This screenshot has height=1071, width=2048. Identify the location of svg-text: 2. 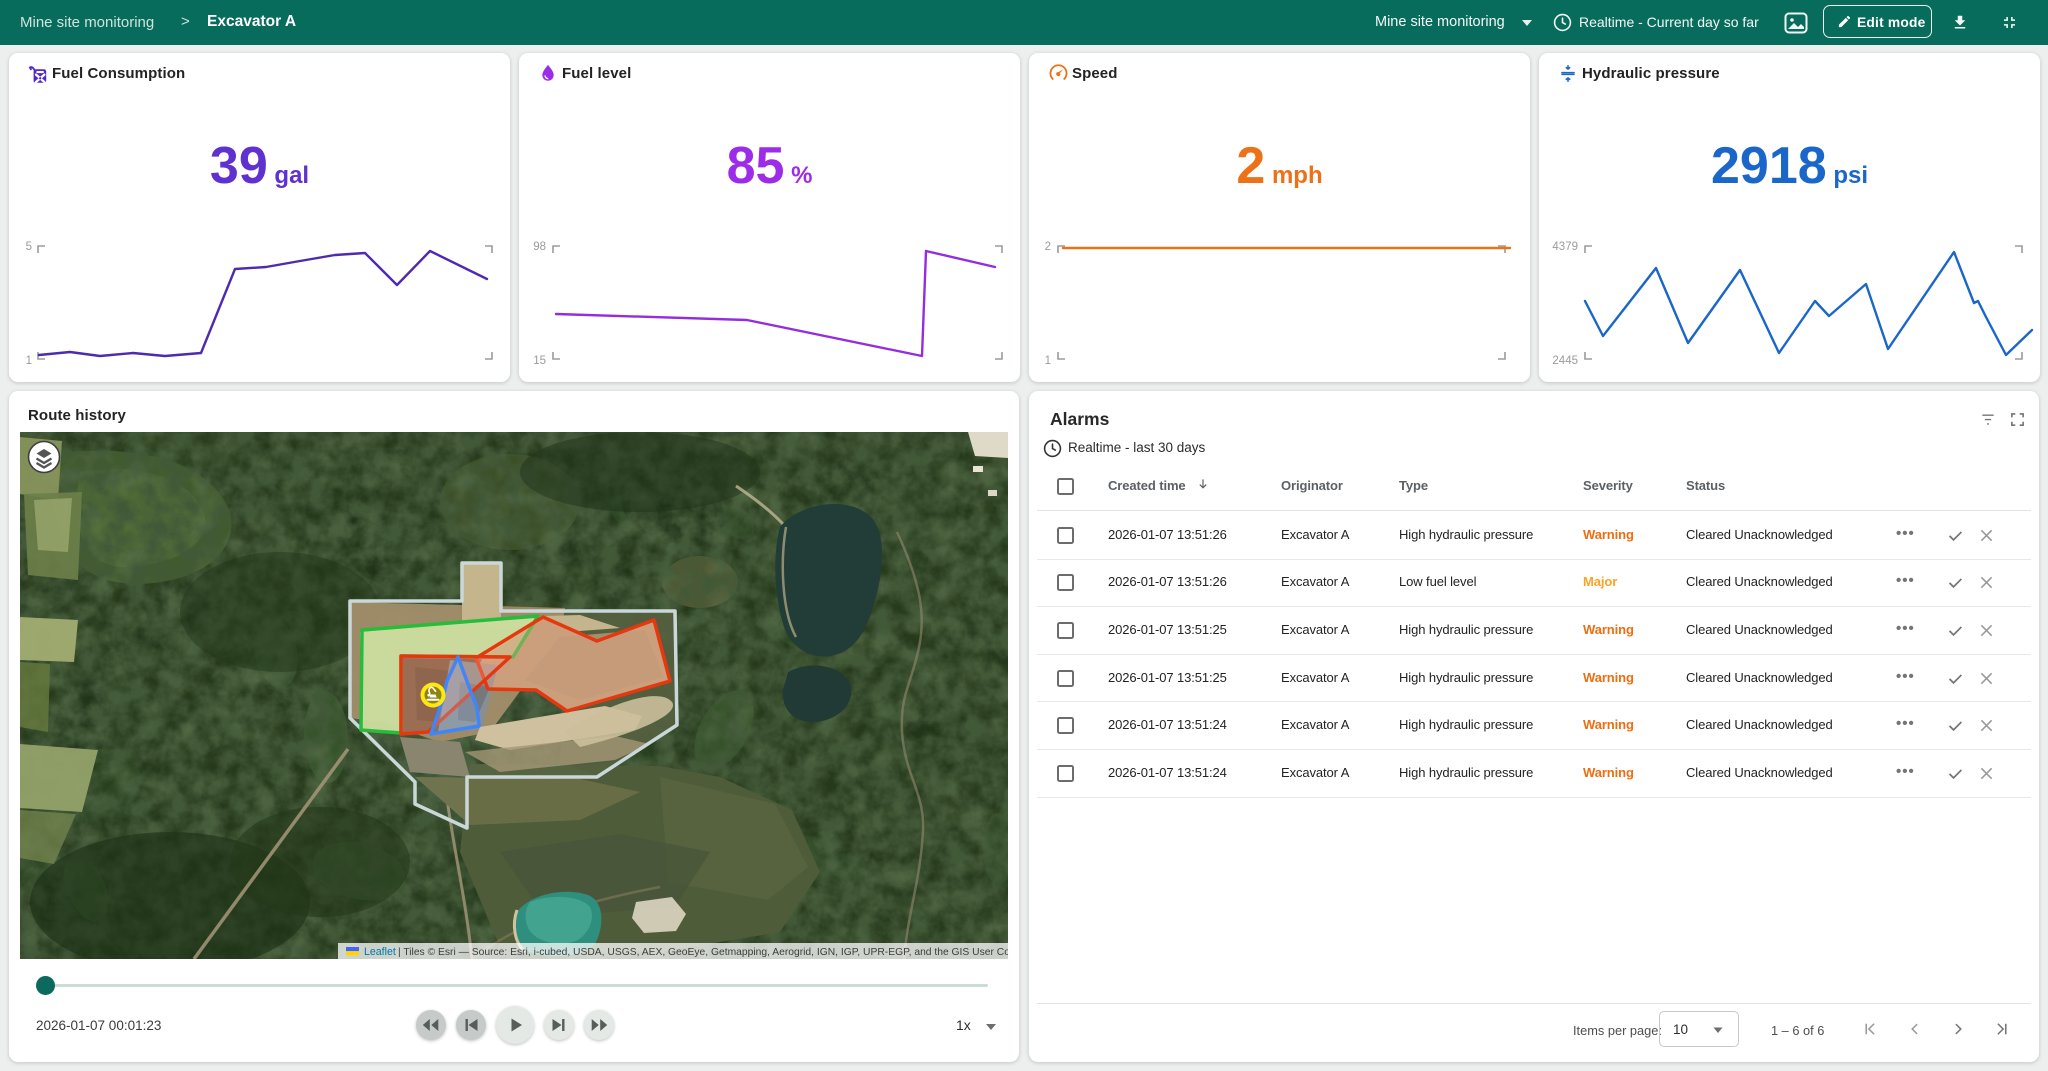
(1048, 247).